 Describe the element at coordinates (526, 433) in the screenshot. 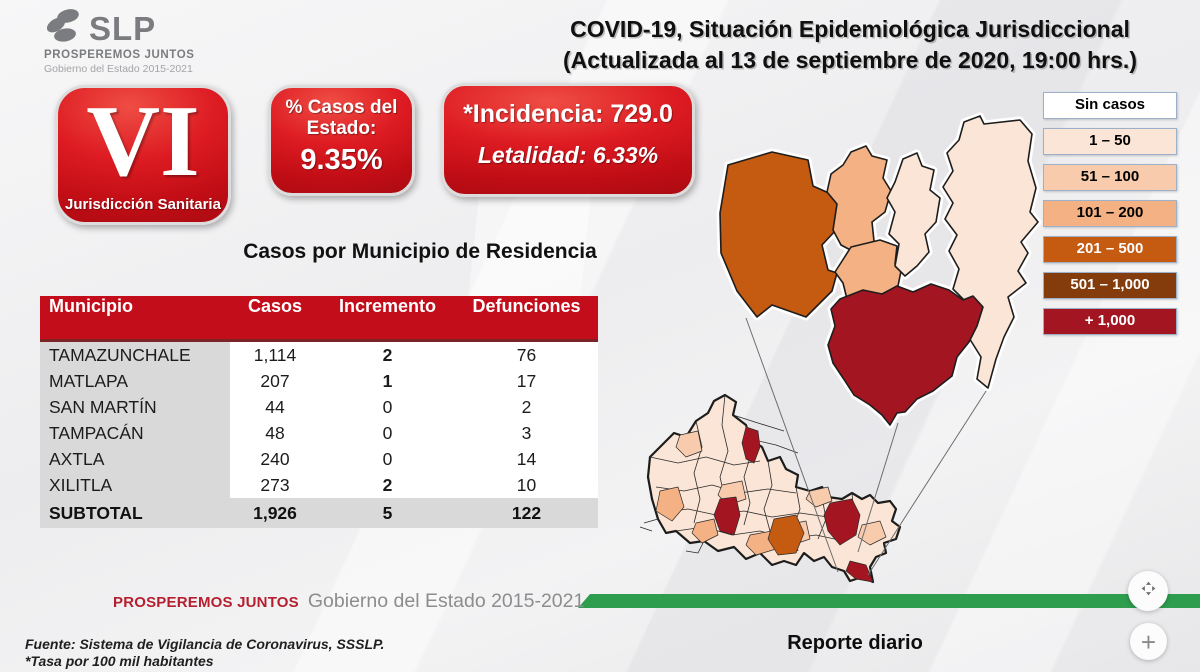

I see `cell-defunciones: 3` at that location.